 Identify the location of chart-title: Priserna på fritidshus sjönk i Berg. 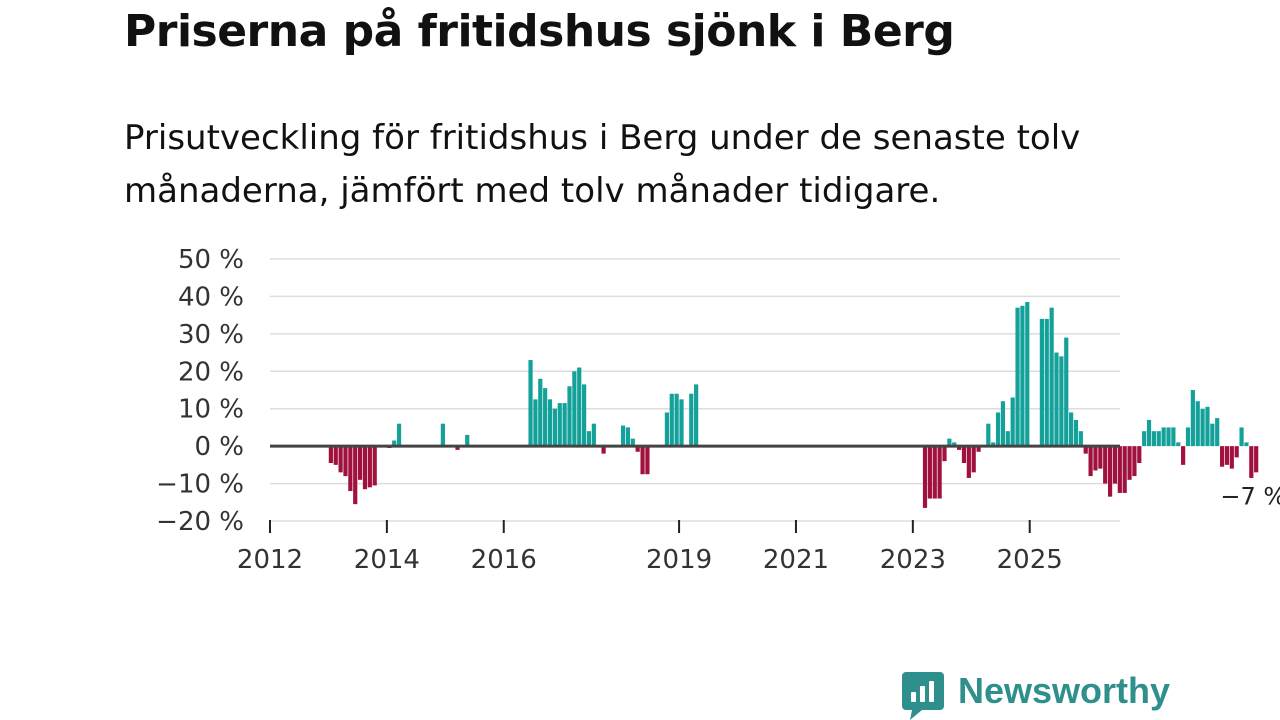
(539, 31).